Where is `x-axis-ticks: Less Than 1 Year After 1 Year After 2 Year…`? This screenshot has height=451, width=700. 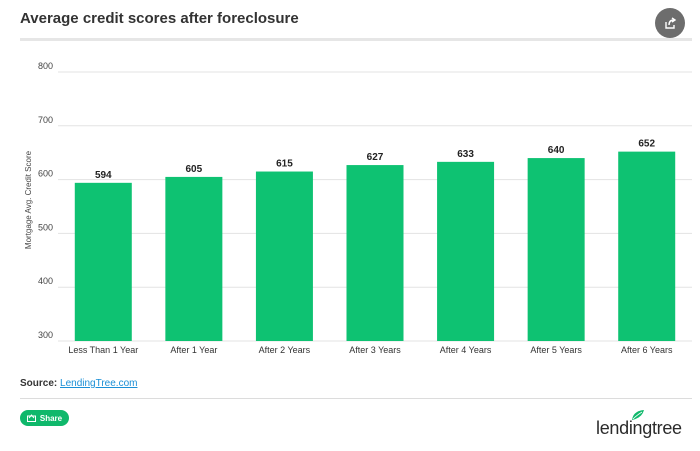 x-axis-ticks: Less Than 1 Year After 1 Year After 2 Year… is located at coordinates (370, 350).